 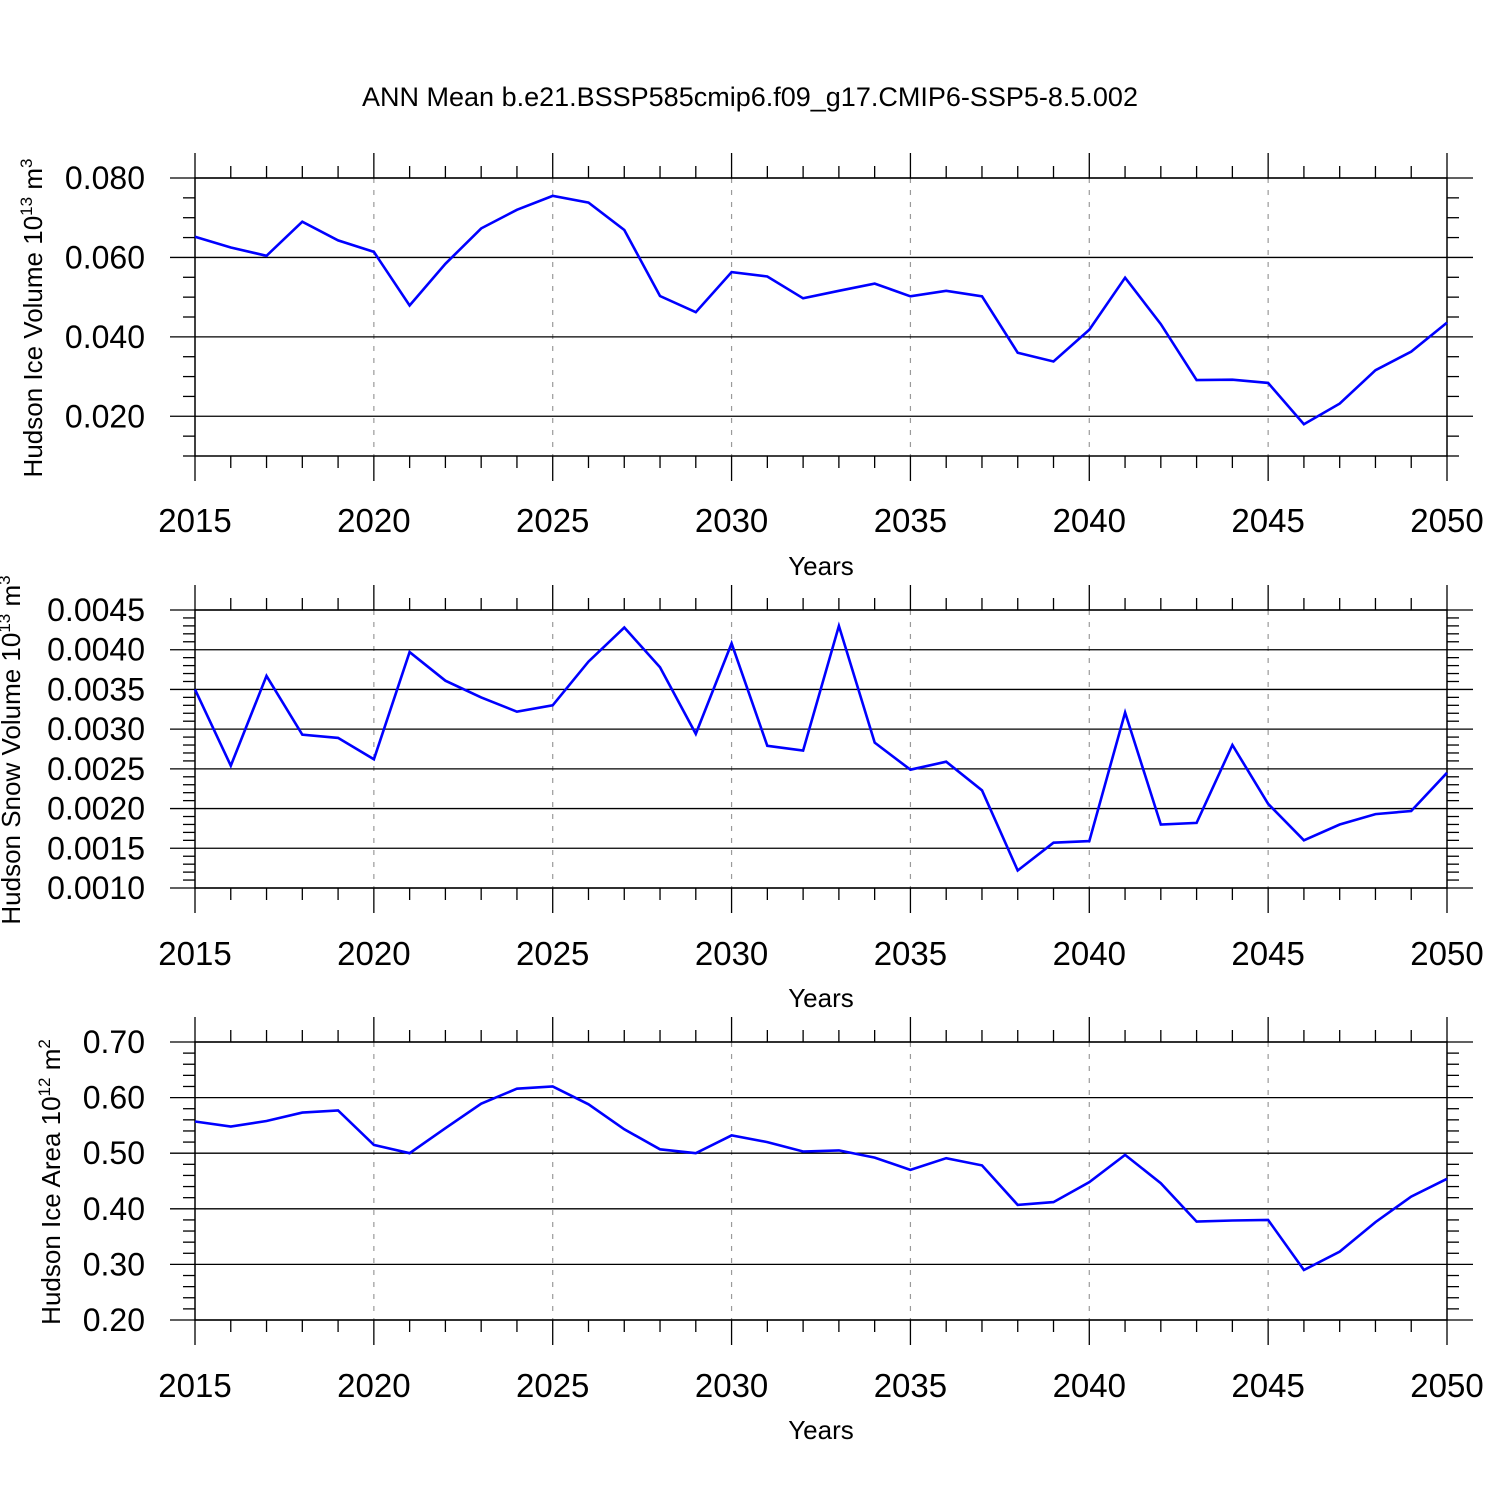 I want to click on y-axis-label-part: Hudson Ice Area 10, so click(x=51, y=1210).